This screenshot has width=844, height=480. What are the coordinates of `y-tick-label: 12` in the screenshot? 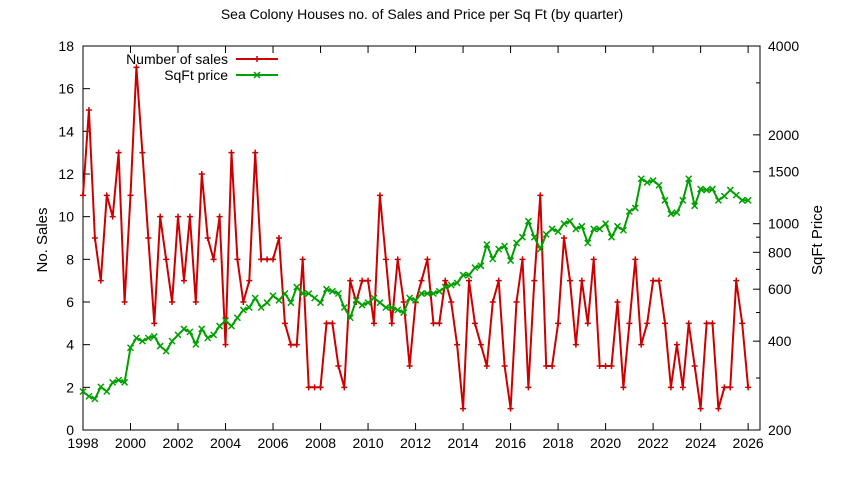 It's located at (66, 174).